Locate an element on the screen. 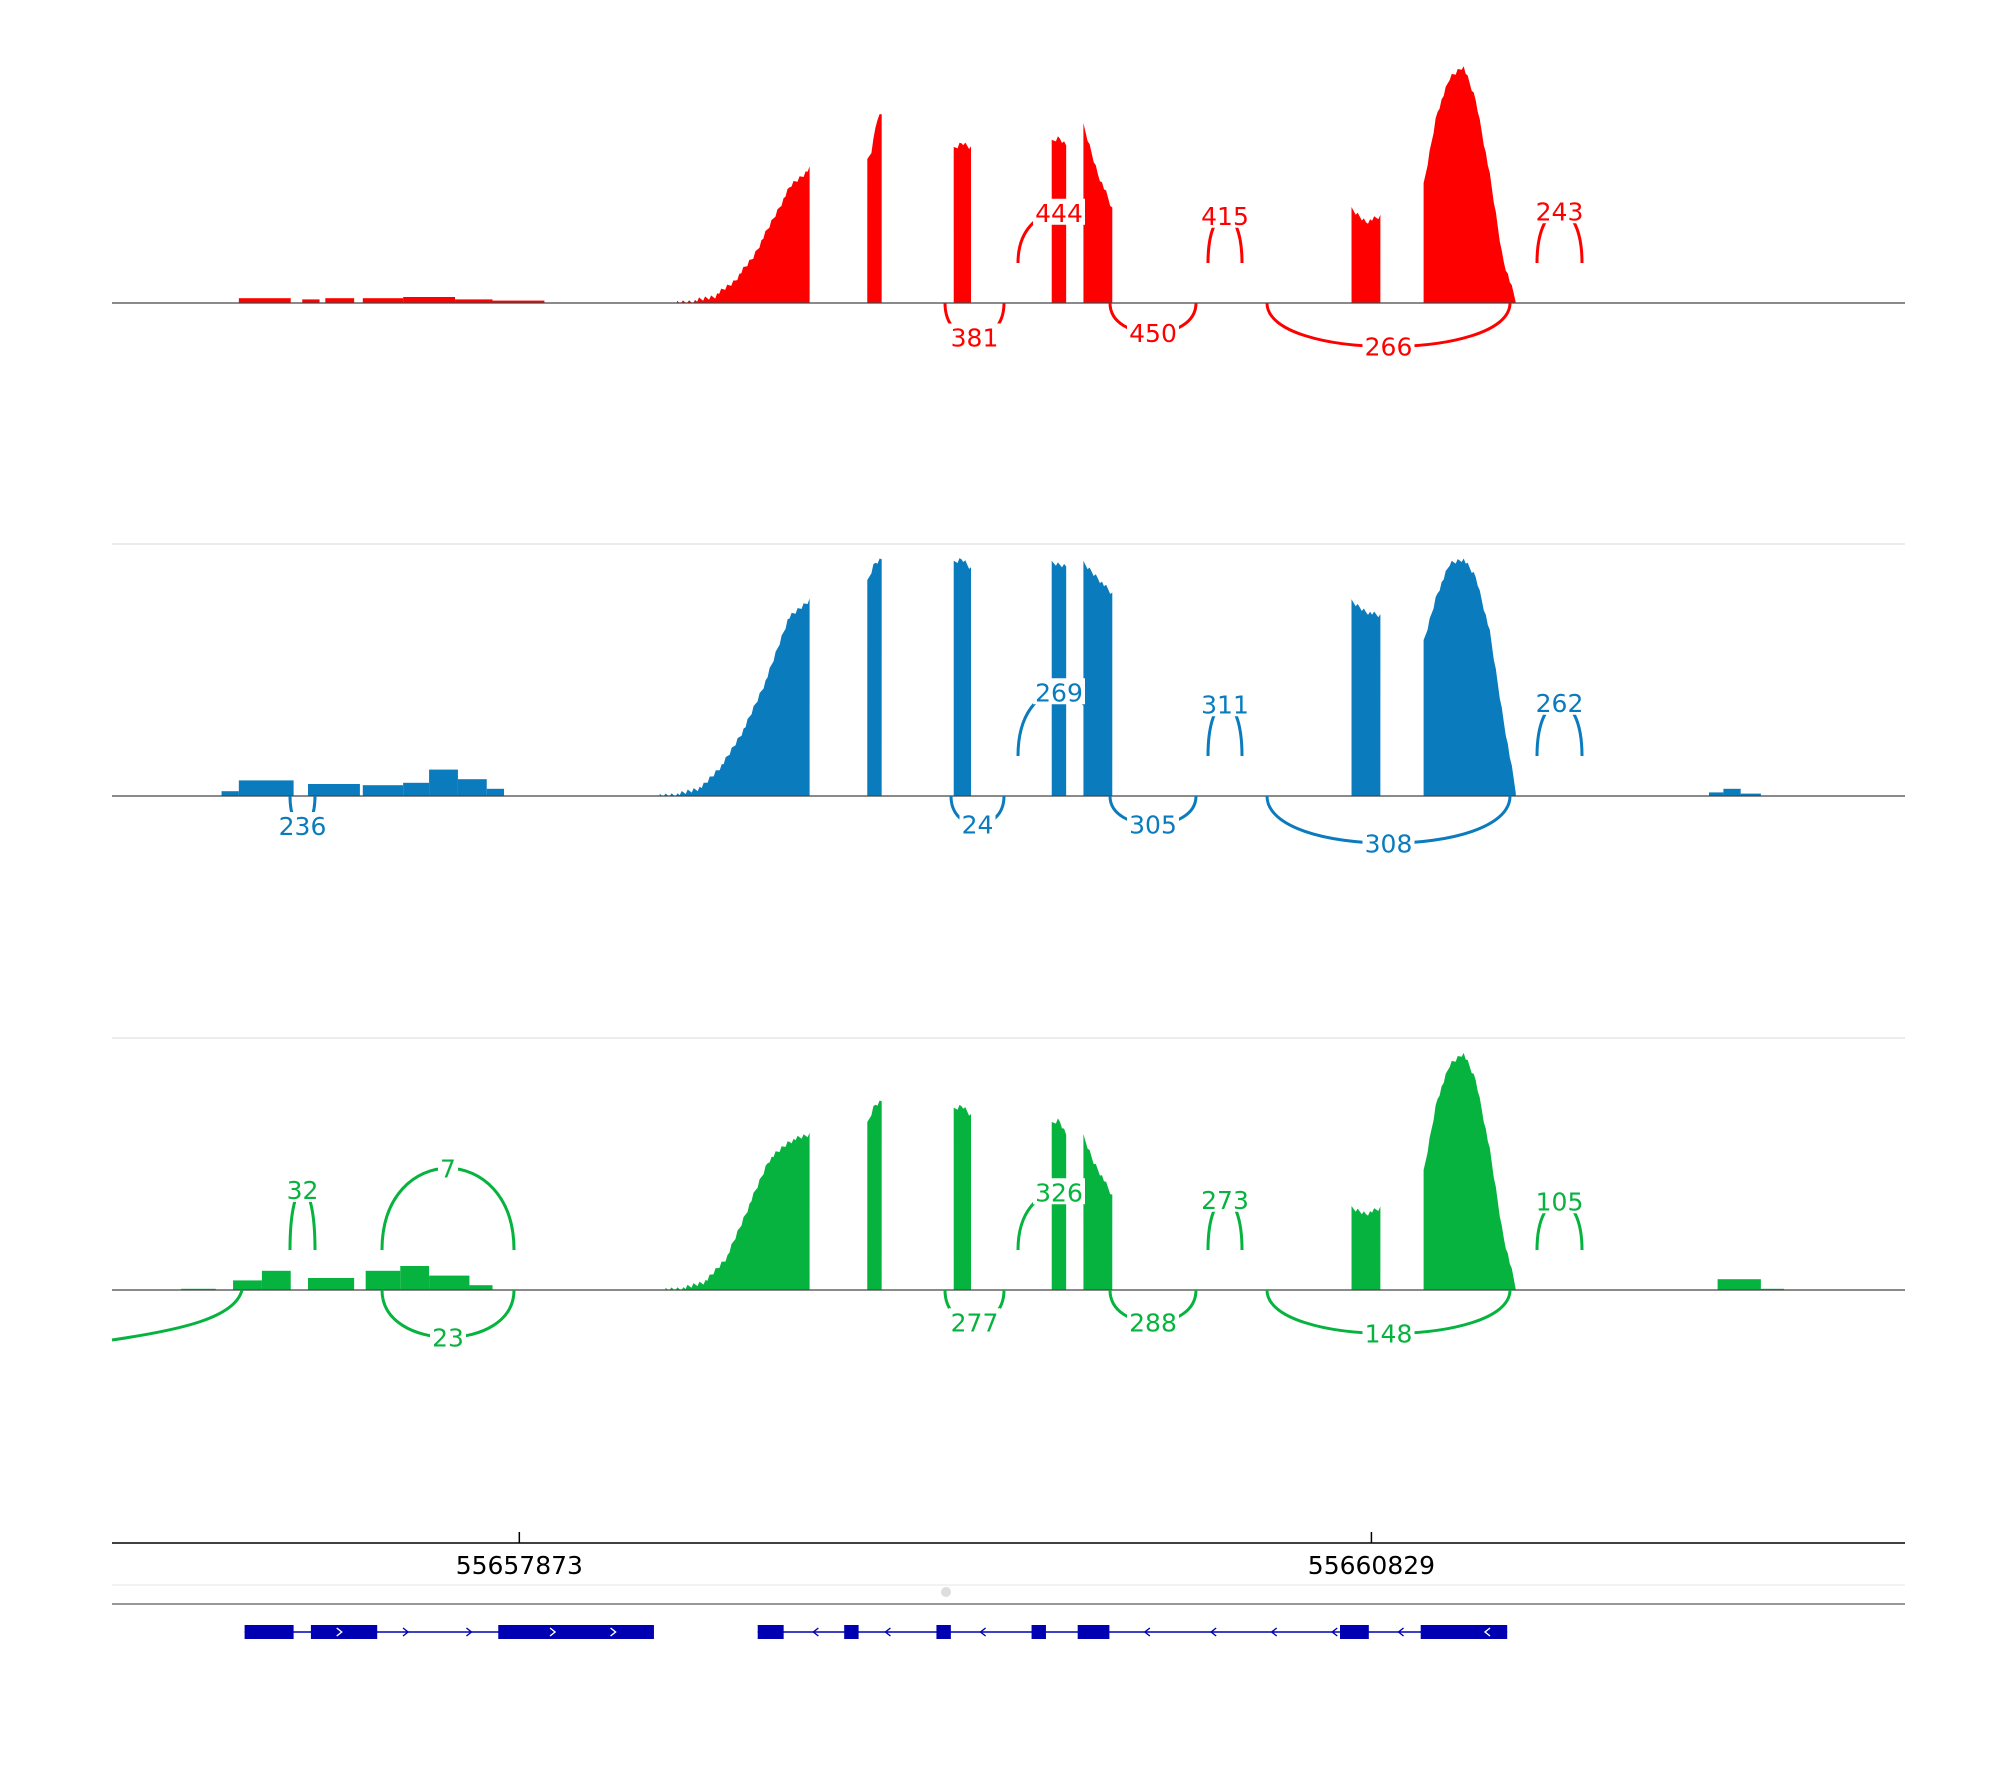 Image resolution: width=2008 pixels, height=1772 pixels. genomic-coordinate-axis: 55657873 55660829 is located at coordinates (1008, 1556).